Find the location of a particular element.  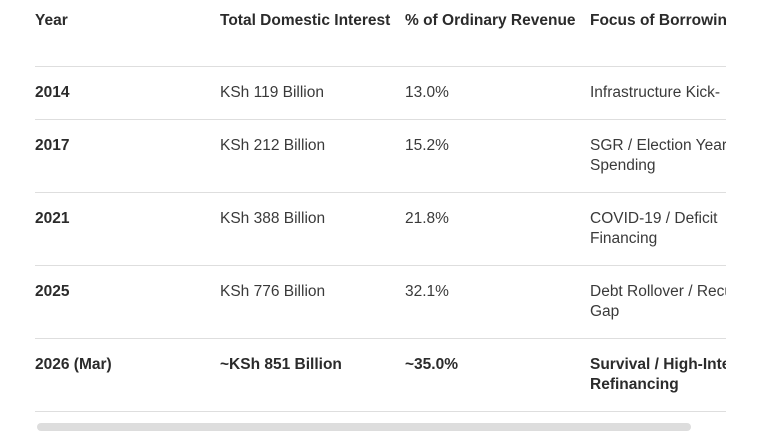

cell-focus: Debt Rollover / Recurrent Gap is located at coordinates (658, 301).